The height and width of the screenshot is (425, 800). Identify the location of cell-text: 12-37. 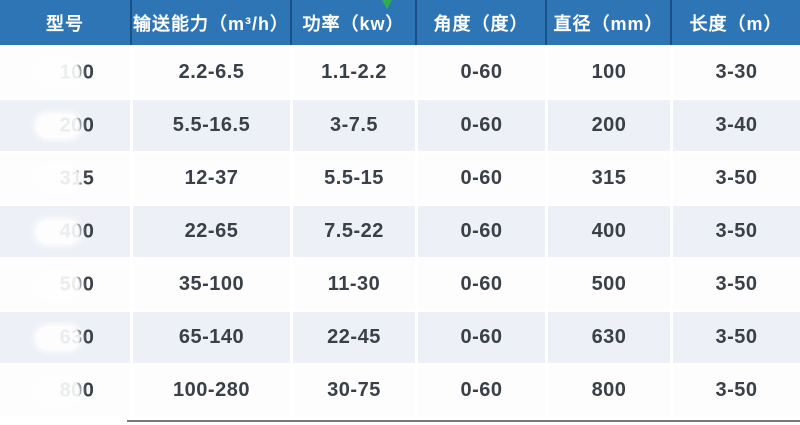
(211, 178).